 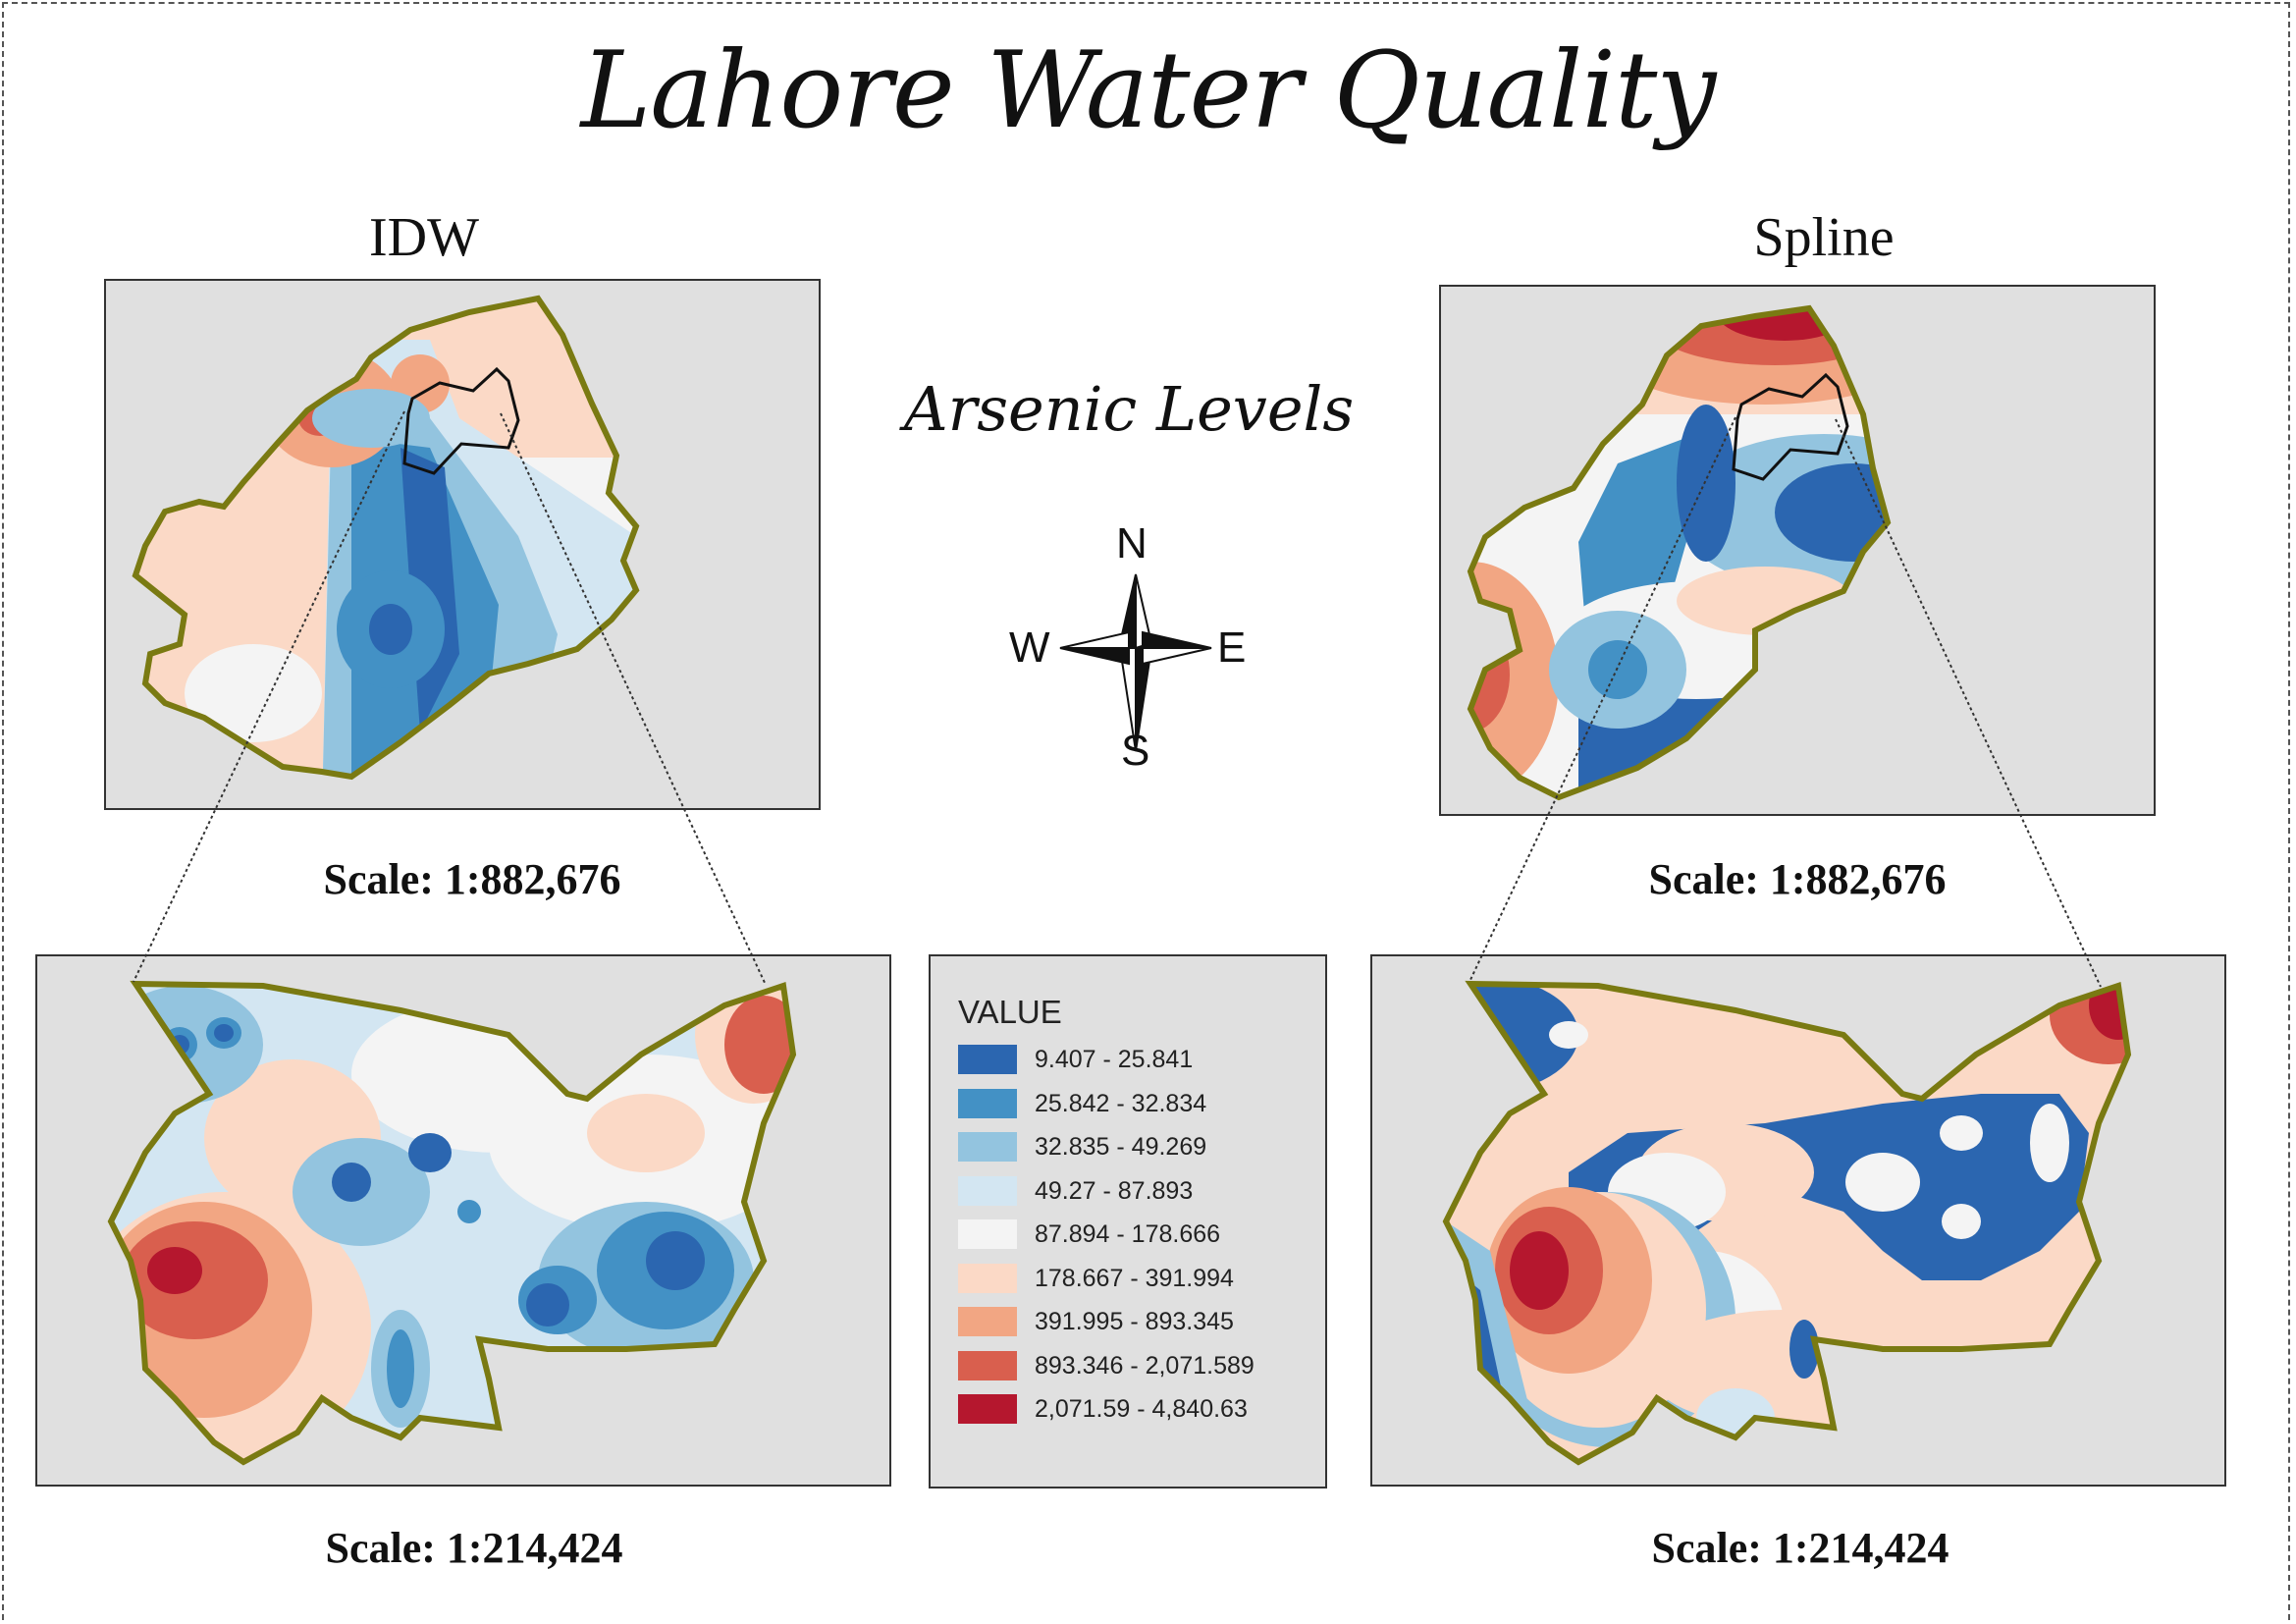 I want to click on compass-s: S, so click(x=1135, y=751).